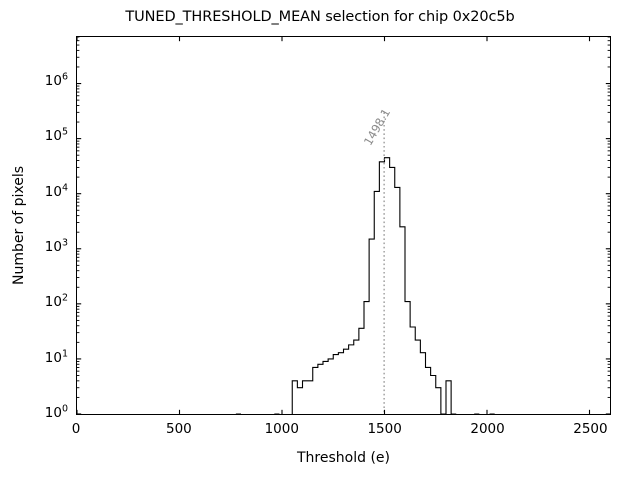 The image size is (640, 480). I want to click on y-axis-title: Number of pixels, so click(19, 225).